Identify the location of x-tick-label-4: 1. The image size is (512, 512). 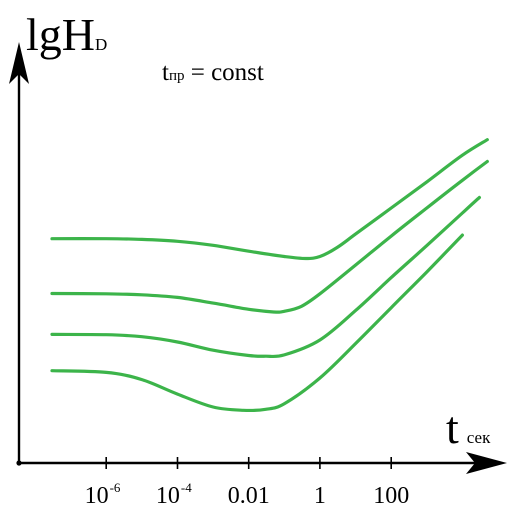
(320, 496).